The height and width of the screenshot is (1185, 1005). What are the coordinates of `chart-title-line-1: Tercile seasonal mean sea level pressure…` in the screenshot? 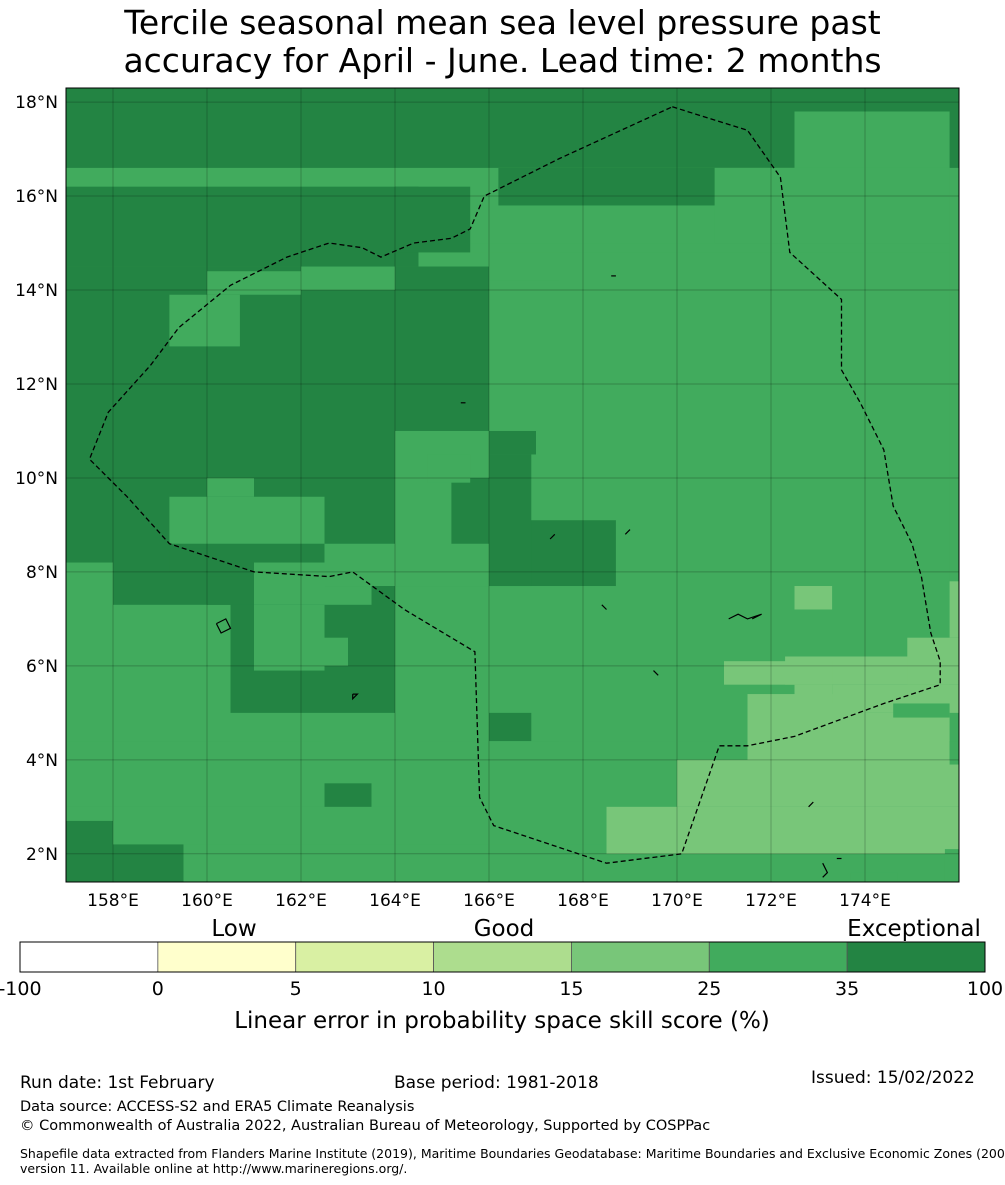 It's located at (502, 22).